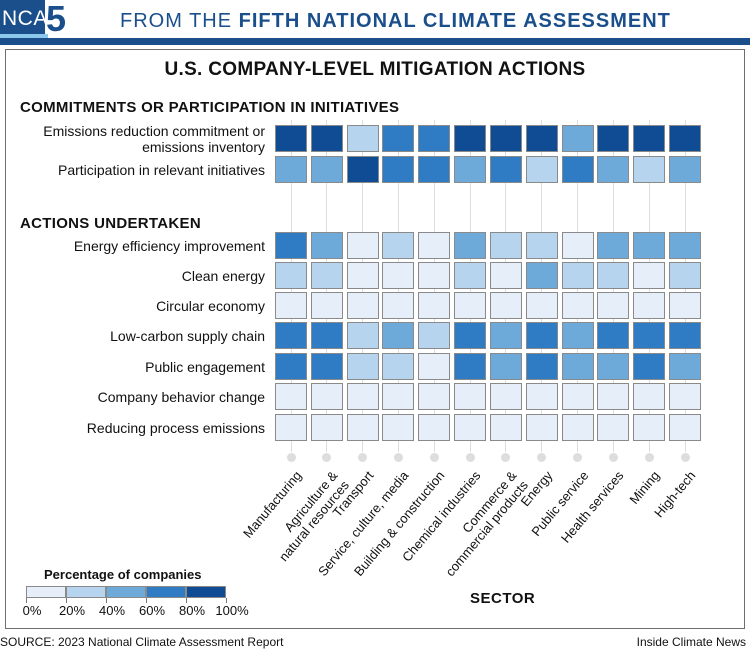 Image resolution: width=750 pixels, height=653 pixels. What do you see at coordinates (232, 610) in the screenshot?
I see `legend-tick-label: 100%` at bounding box center [232, 610].